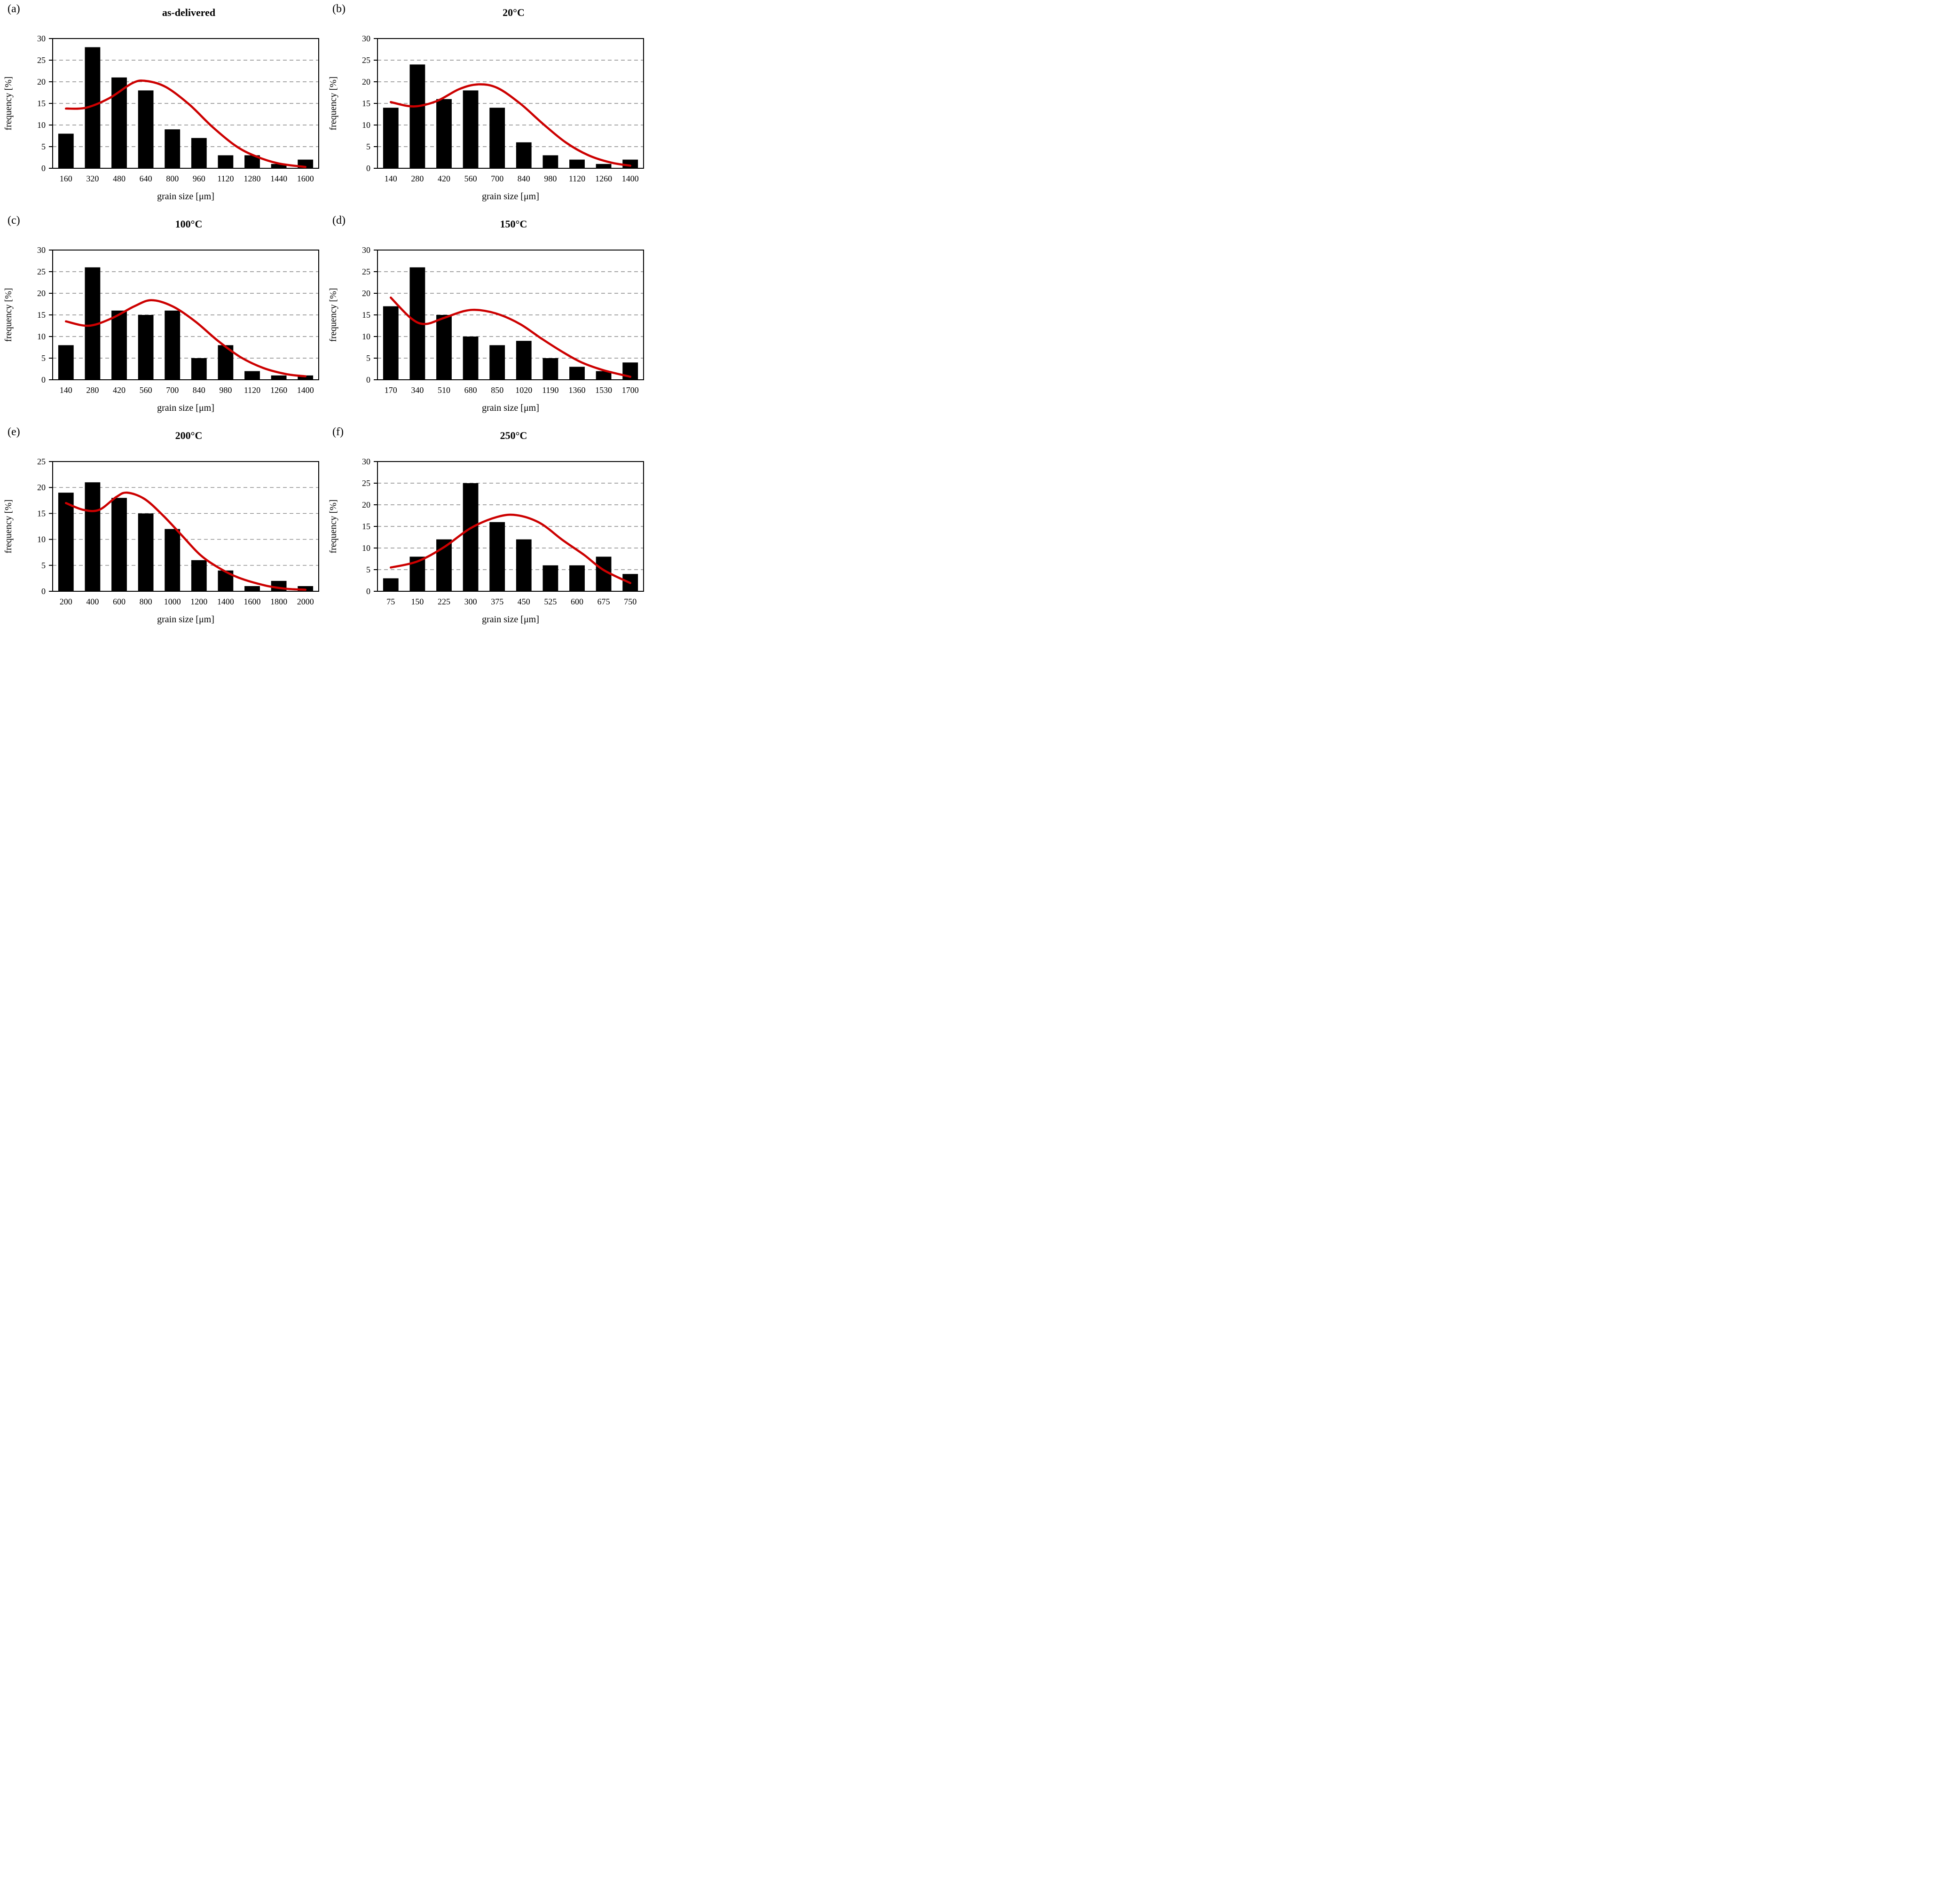 The width and height of the screenshot is (1949, 1904). Describe the element at coordinates (146, 179) in the screenshot. I see `x-tick-label: 640` at that location.